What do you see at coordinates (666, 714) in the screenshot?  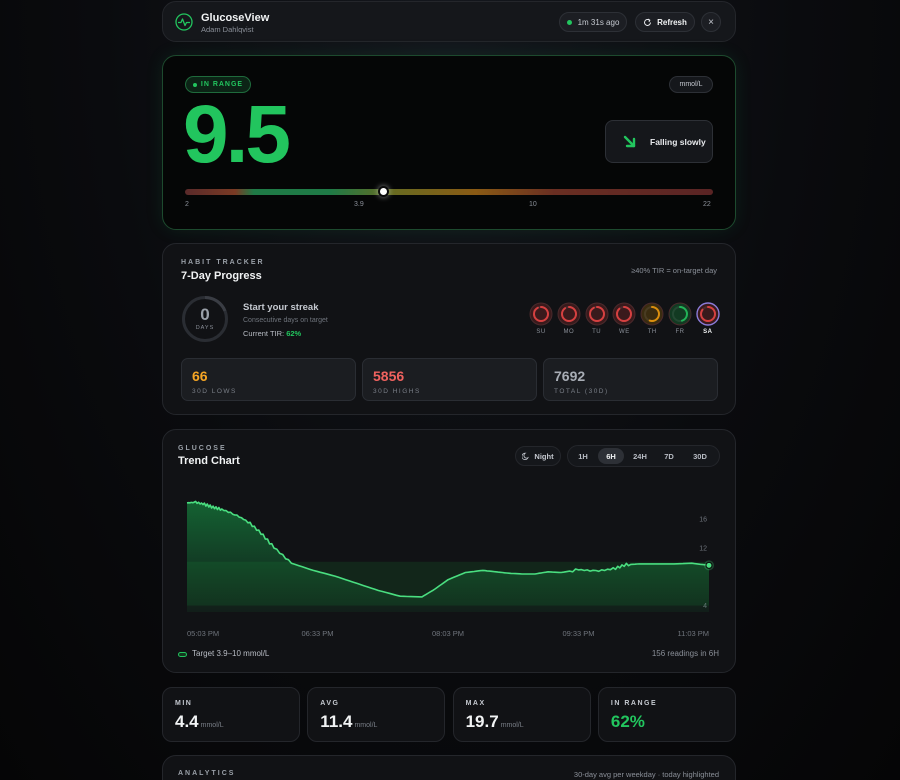 I see `summary-in-range: IN RANGE 62%` at bounding box center [666, 714].